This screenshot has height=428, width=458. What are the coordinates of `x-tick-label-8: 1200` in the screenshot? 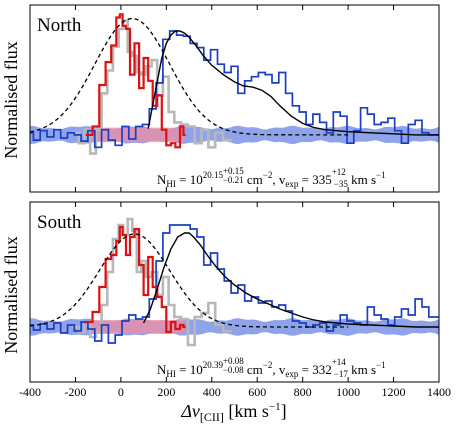 It's located at (394, 392).